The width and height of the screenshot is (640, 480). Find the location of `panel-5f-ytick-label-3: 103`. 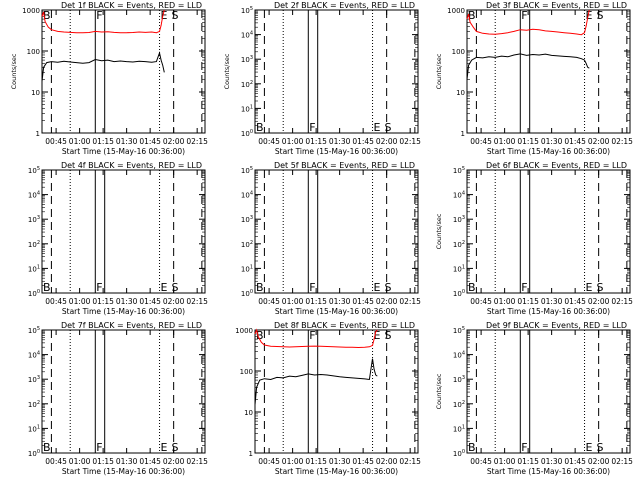

panel-5f-ytick-label-3: 103 is located at coordinates (247, 219).